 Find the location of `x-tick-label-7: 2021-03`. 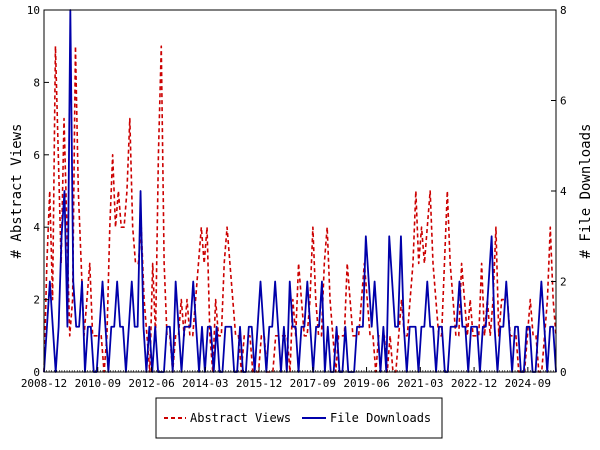

x-tick-label-7: 2021-03 is located at coordinates (420, 383).